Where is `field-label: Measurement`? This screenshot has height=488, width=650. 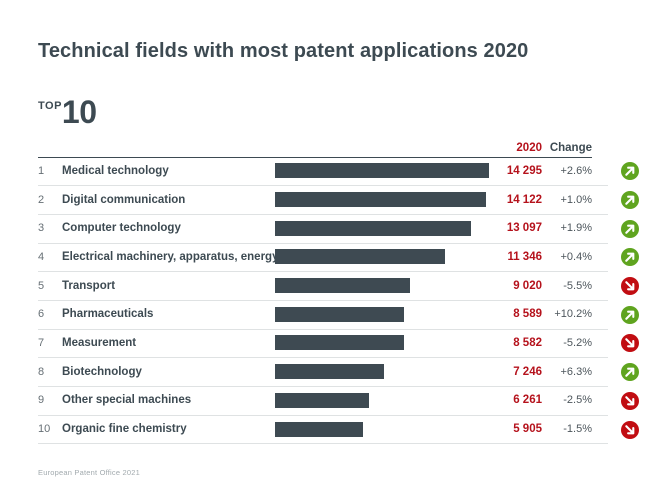
field-label: Measurement is located at coordinates (99, 342).